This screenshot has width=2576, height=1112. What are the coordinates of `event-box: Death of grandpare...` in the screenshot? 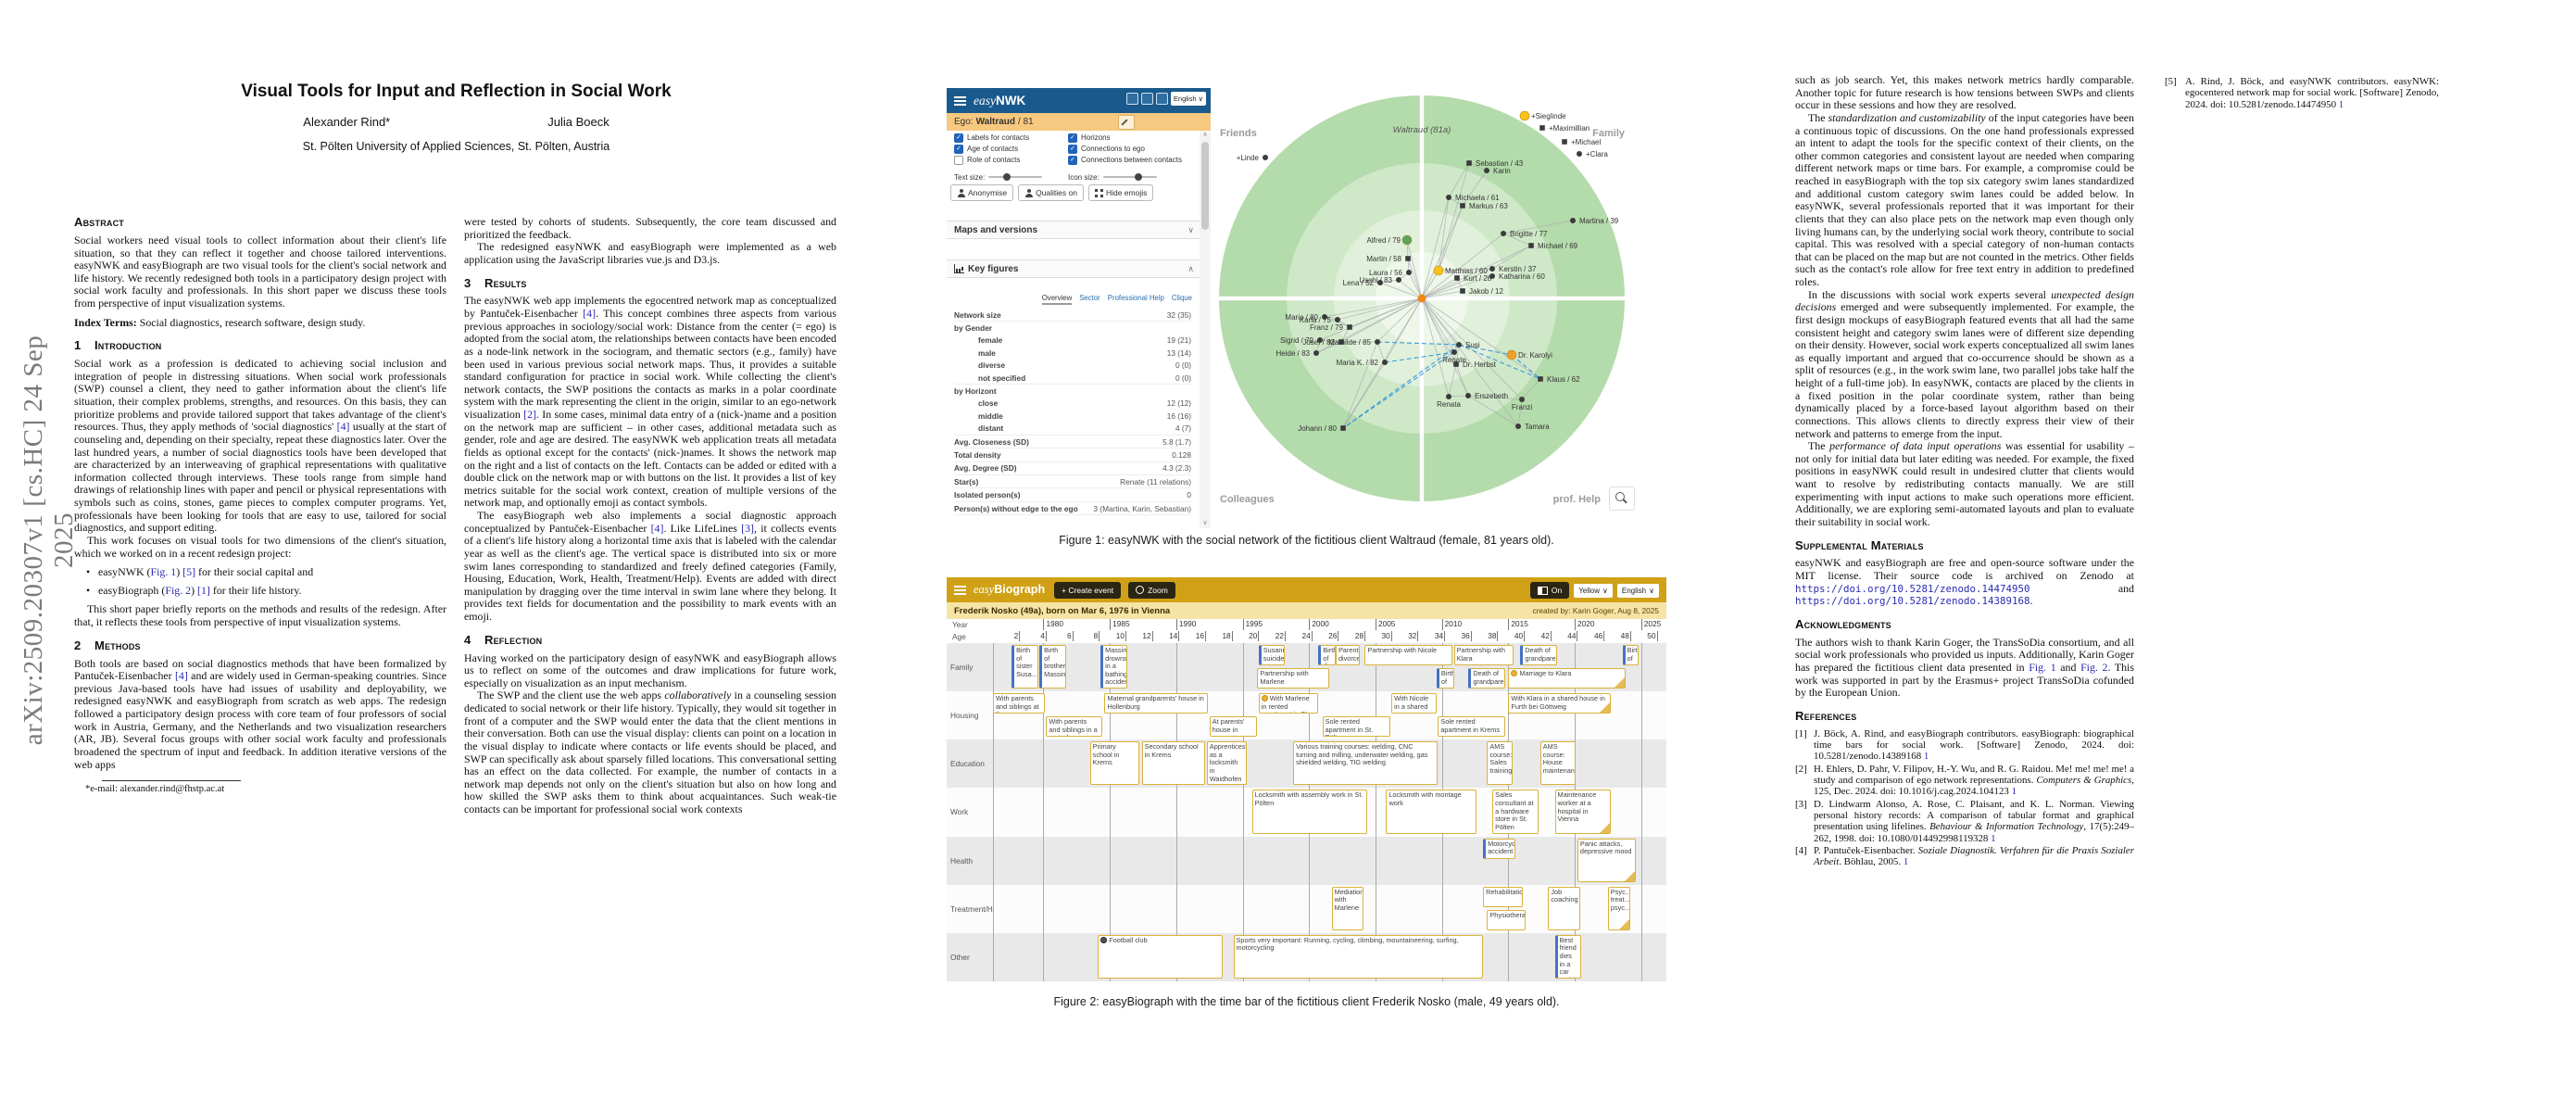 It's located at (1487, 678).